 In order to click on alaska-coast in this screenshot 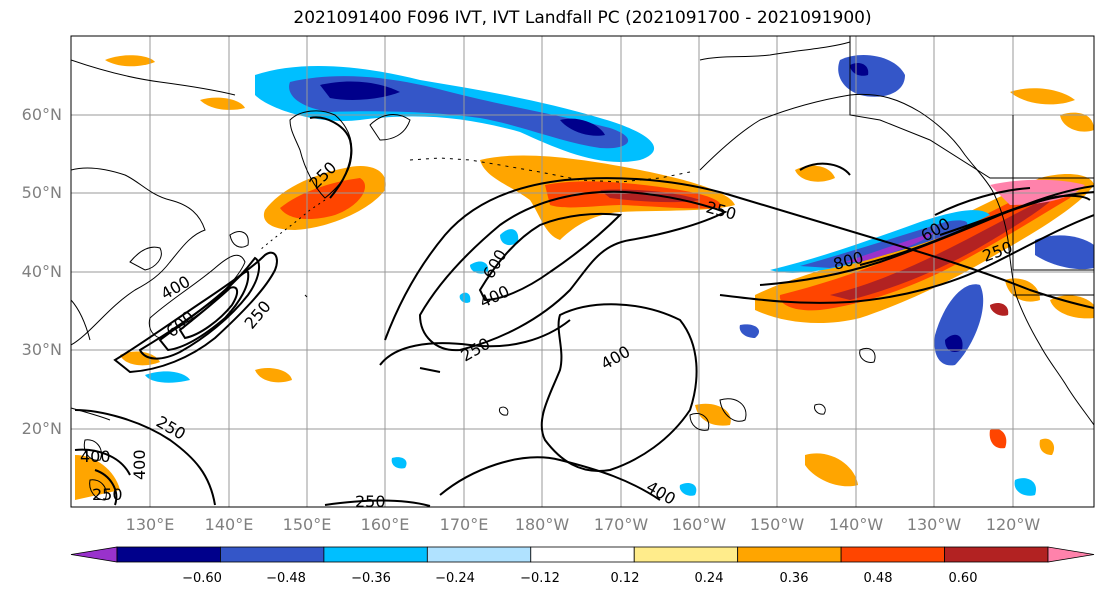, I will do `click(846, 142)`.